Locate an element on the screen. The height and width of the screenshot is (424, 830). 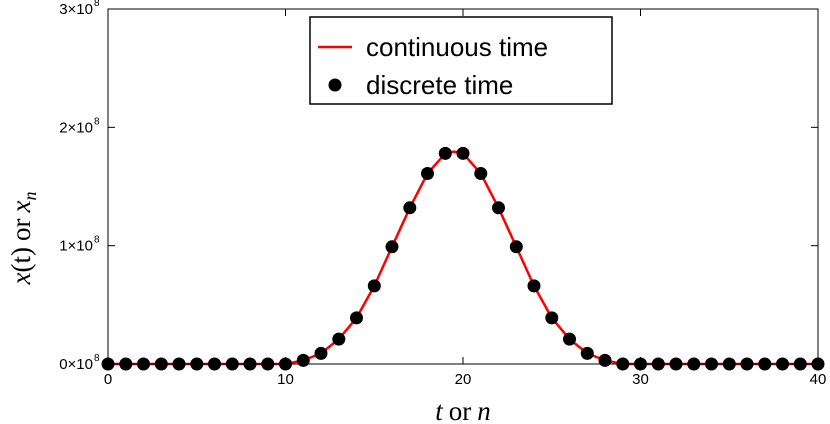
legend: continuous time discrete time is located at coordinates (461, 60).